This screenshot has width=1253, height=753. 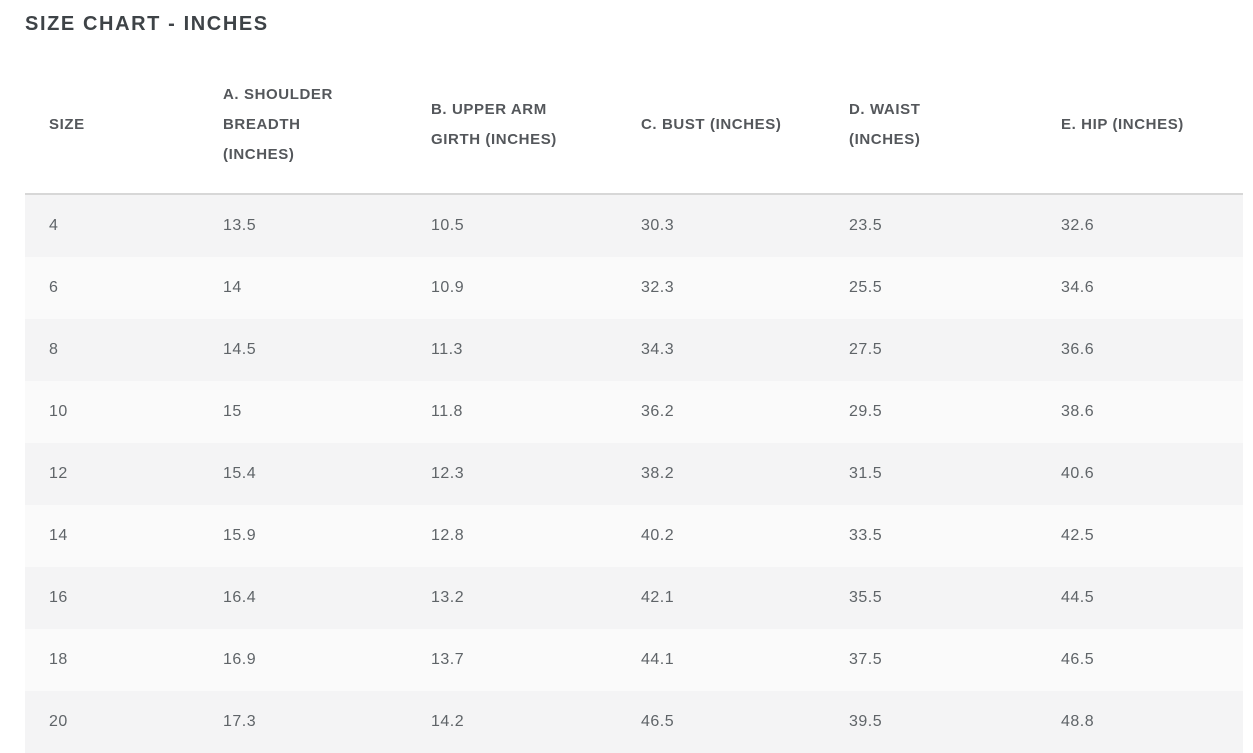 What do you see at coordinates (54, 287) in the screenshot?
I see `size-cell: 6` at bounding box center [54, 287].